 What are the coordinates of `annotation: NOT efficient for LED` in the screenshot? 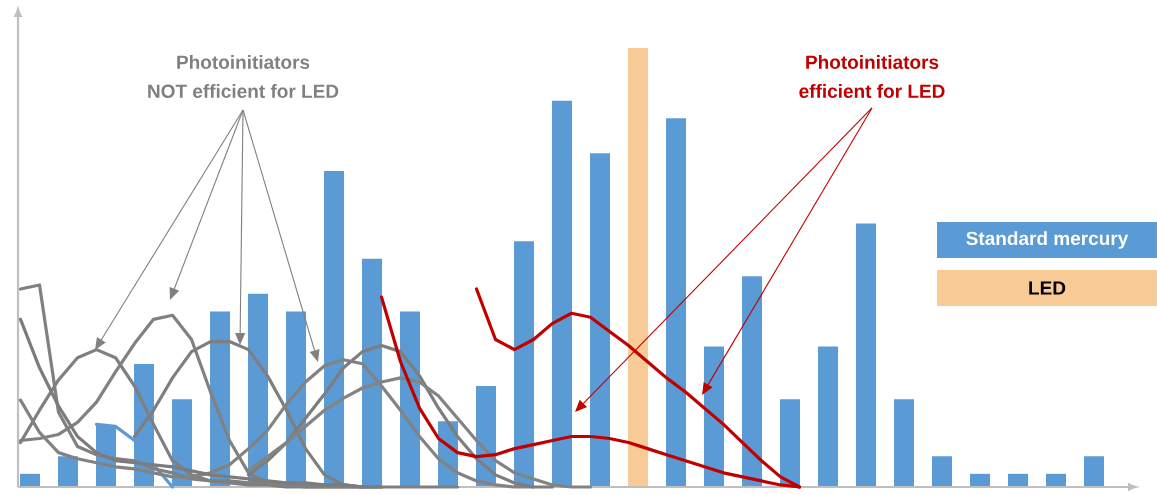 It's located at (243, 91).